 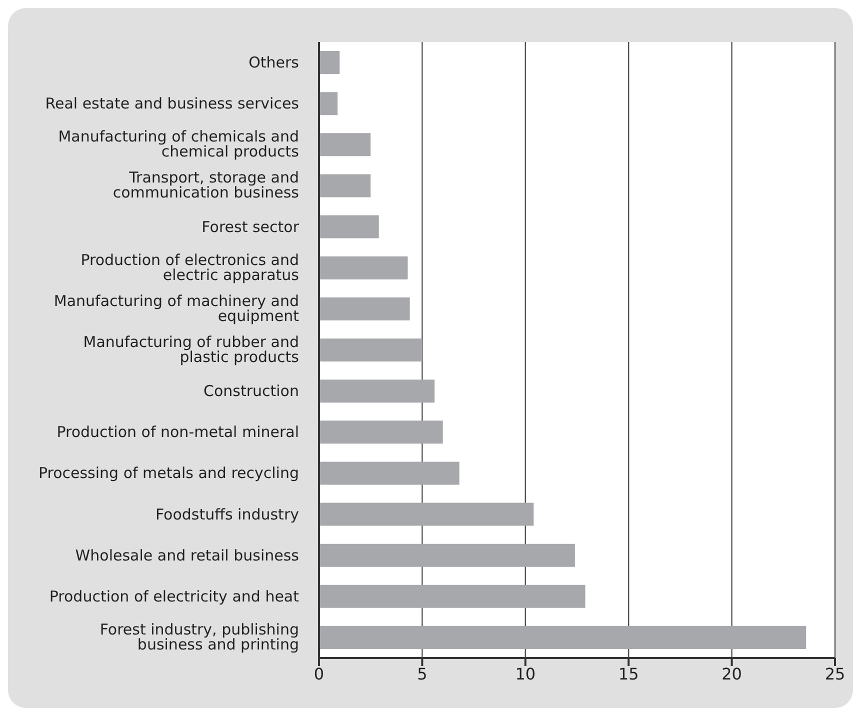 I want to click on y-tick-label: Production of electricity and heat, so click(x=174, y=596).